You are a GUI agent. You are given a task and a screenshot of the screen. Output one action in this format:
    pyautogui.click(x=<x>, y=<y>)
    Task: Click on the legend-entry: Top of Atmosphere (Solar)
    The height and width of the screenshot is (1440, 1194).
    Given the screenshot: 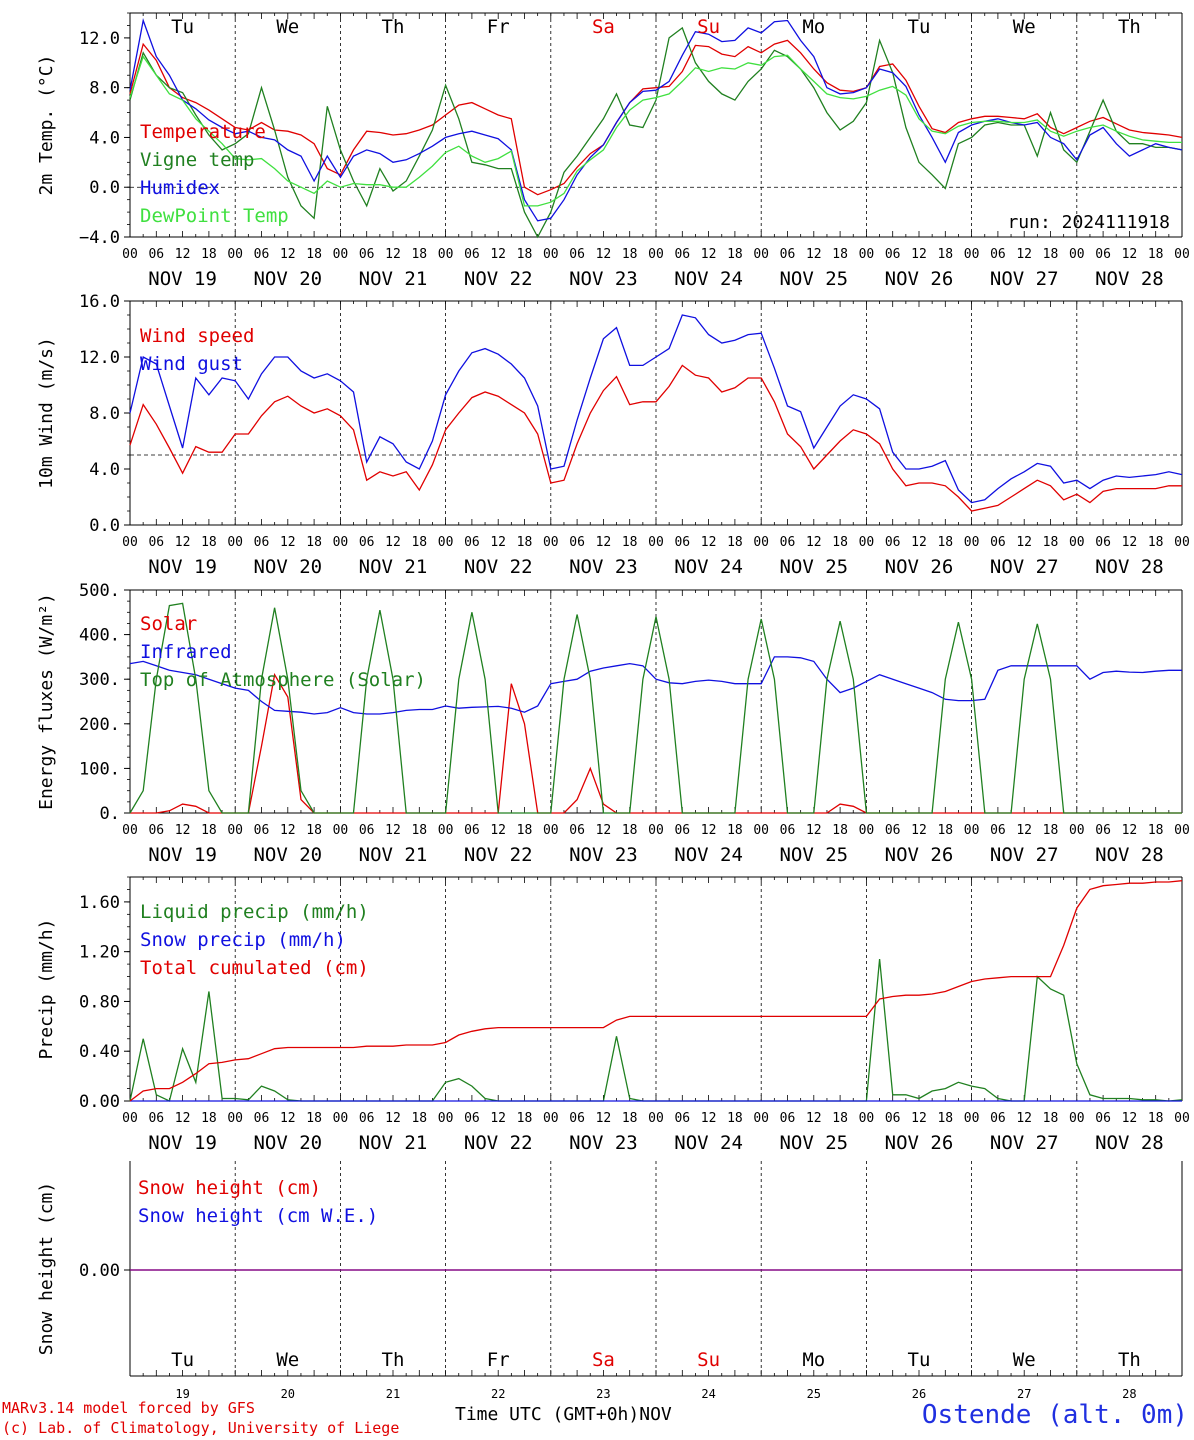 What is the action you would take?
    pyautogui.click(x=283, y=680)
    